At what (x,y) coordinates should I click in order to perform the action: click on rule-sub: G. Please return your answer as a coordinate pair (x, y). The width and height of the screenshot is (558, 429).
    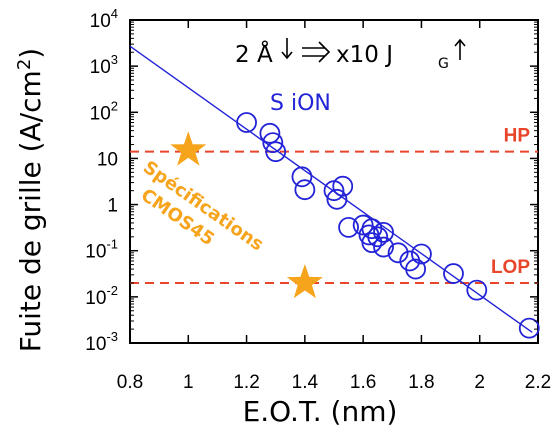
    Looking at the image, I should click on (443, 64).